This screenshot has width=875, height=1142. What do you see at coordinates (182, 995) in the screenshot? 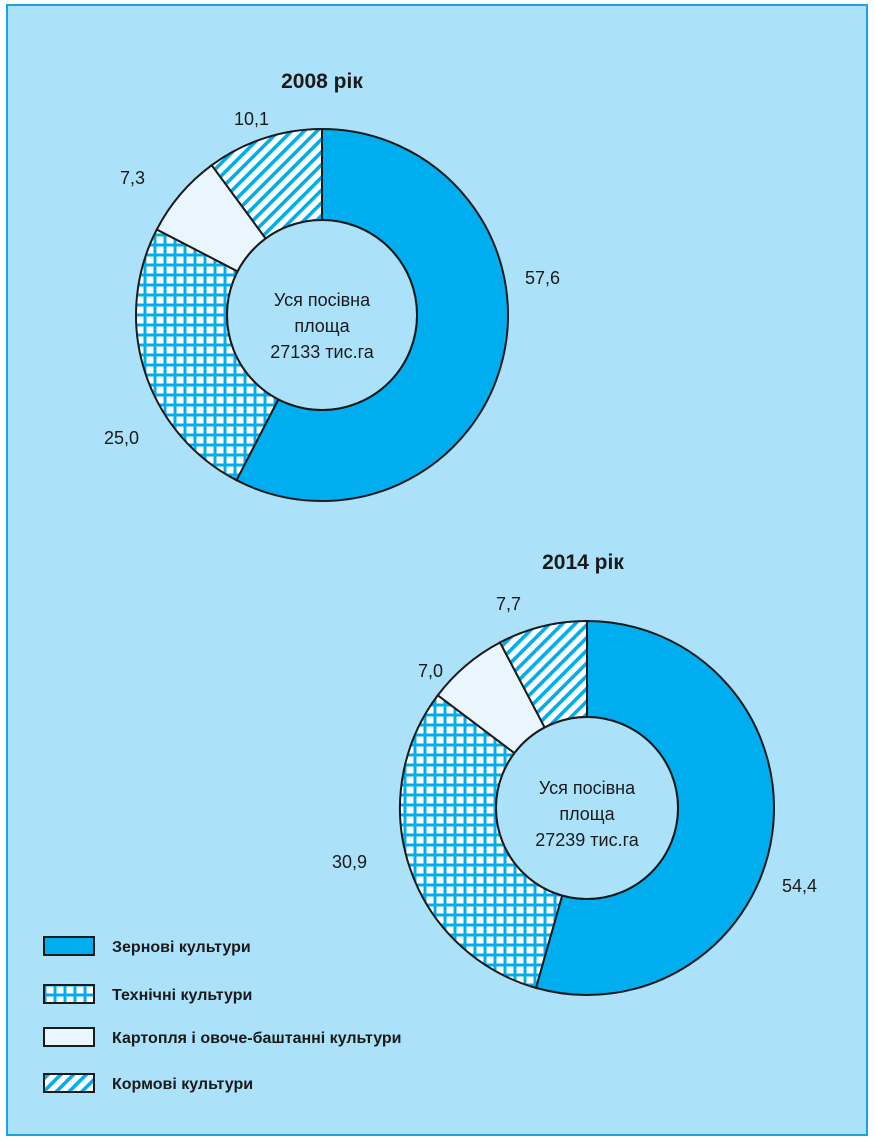
I see `legend-label-industrial: Технічні культури` at bounding box center [182, 995].